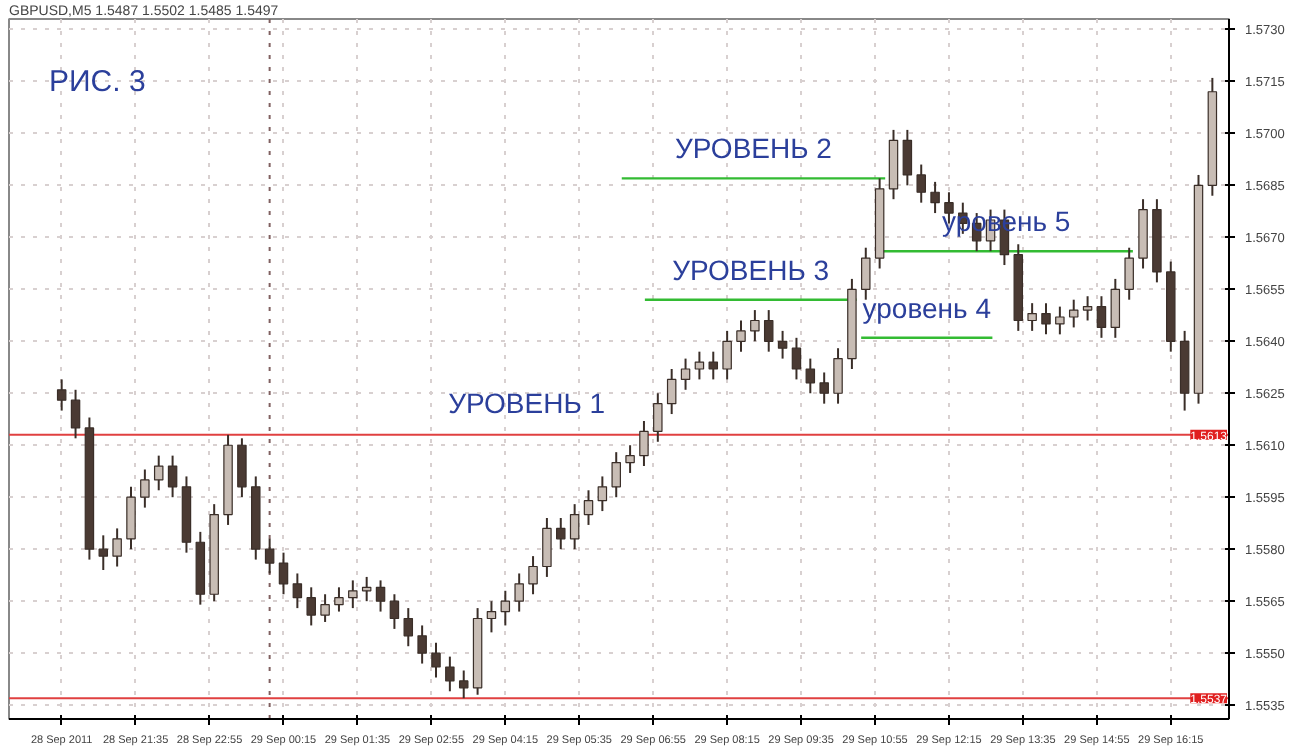 Image resolution: width=1290 pixels, height=752 pixels. What do you see at coordinates (927, 307) in the screenshot?
I see `series-label: уровень 4` at bounding box center [927, 307].